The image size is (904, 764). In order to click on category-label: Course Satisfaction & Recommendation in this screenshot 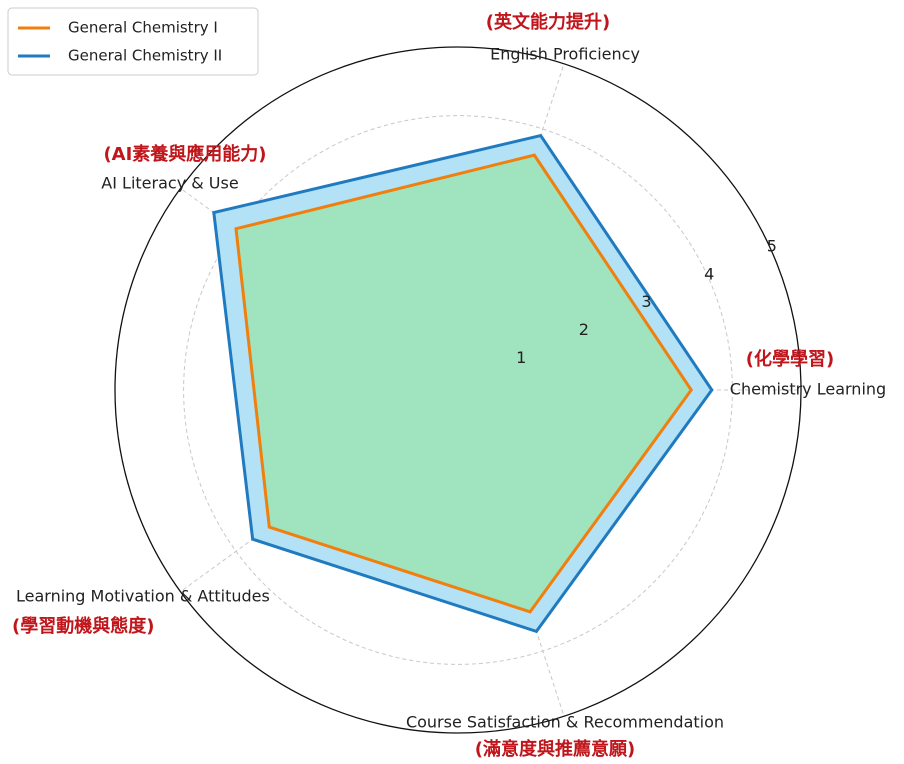, I will do `click(565, 722)`.